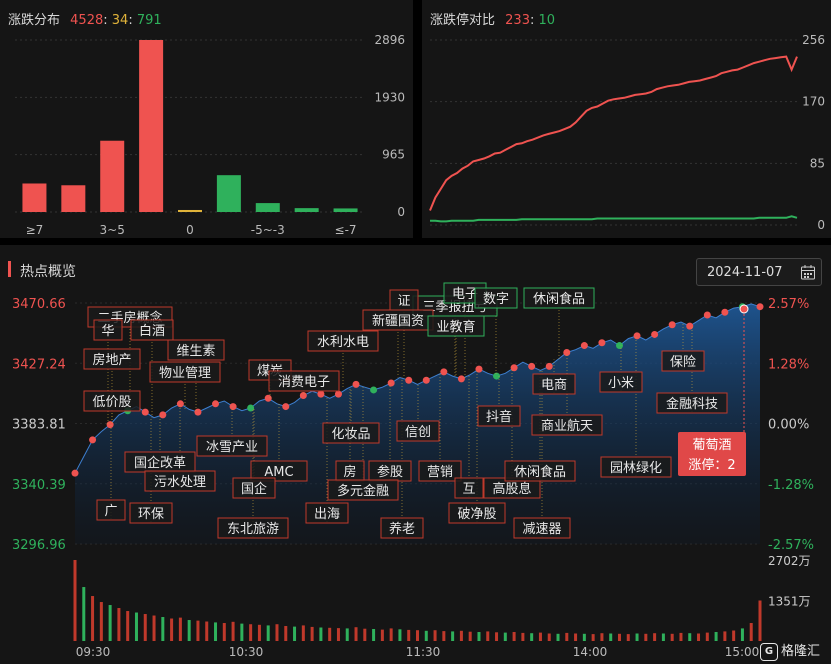 The height and width of the screenshot is (664, 831). I want to click on hotspot-tag: 减速器, so click(541, 529).